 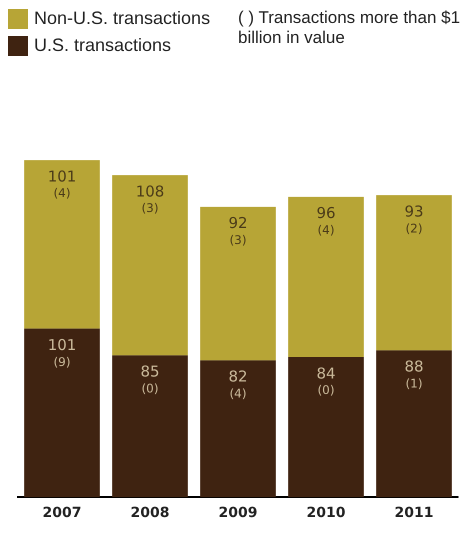 What do you see at coordinates (62, 183) in the screenshot?
I see `data-label: 101 (4)` at bounding box center [62, 183].